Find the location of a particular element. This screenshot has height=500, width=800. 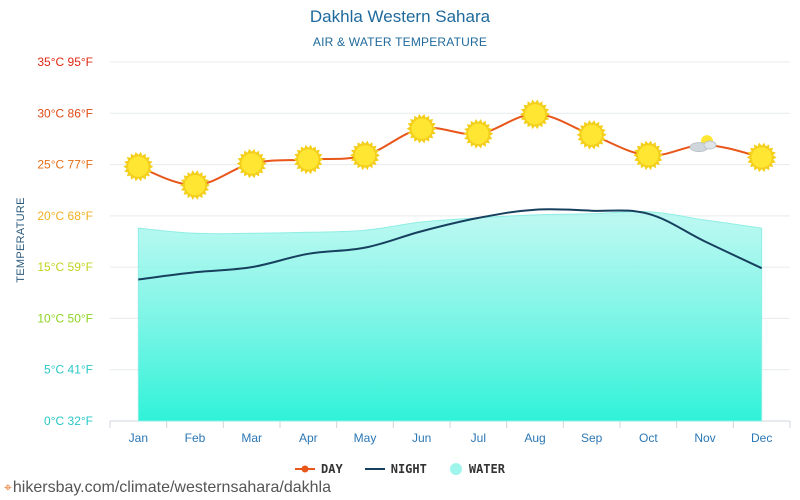

y-tick-label: 30°C 86°F is located at coordinates (65, 113).